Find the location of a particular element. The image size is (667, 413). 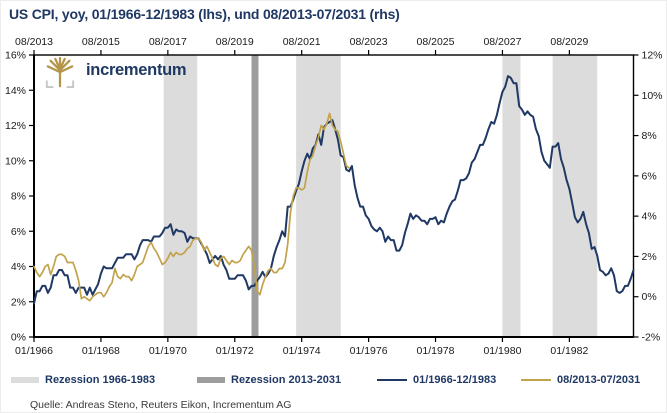

right-axis-tick-label: 8% is located at coordinates (649, 136).